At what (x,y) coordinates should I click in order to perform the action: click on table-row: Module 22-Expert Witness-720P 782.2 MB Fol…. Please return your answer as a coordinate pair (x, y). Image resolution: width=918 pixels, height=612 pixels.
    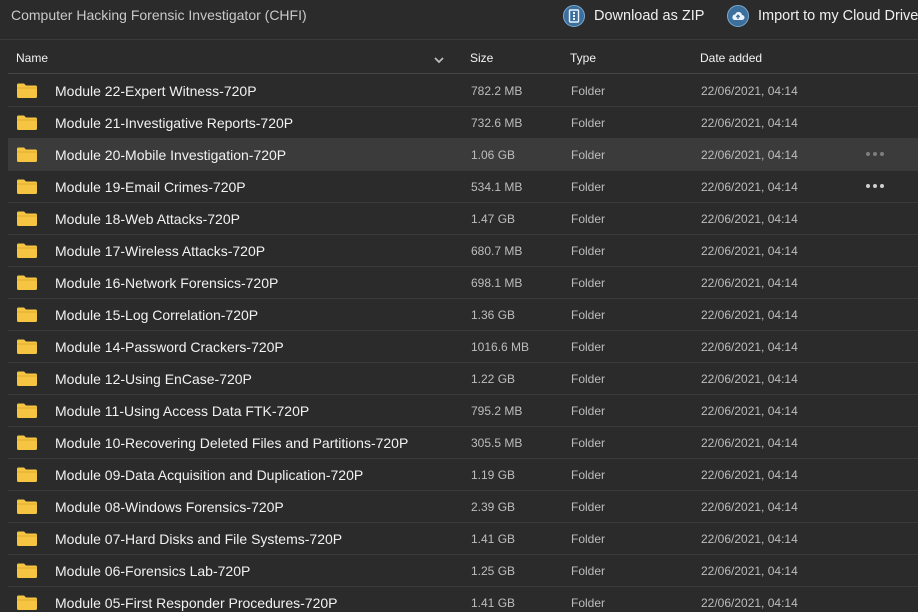
    Looking at the image, I should click on (463, 91).